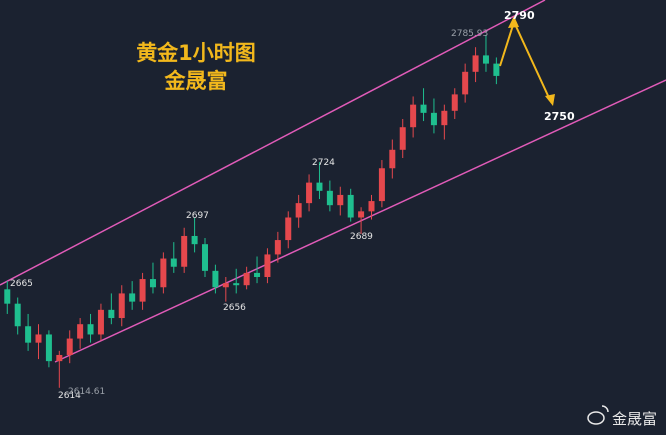  What do you see at coordinates (234, 308) in the screenshot?
I see `price-label: 2656` at bounding box center [234, 308].